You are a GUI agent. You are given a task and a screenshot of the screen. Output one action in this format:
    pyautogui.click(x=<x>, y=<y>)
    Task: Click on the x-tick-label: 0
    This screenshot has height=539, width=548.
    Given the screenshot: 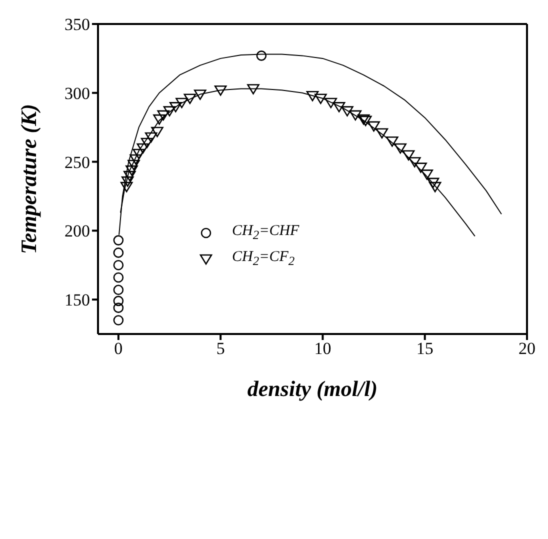 What is the action you would take?
    pyautogui.click(x=118, y=348)
    